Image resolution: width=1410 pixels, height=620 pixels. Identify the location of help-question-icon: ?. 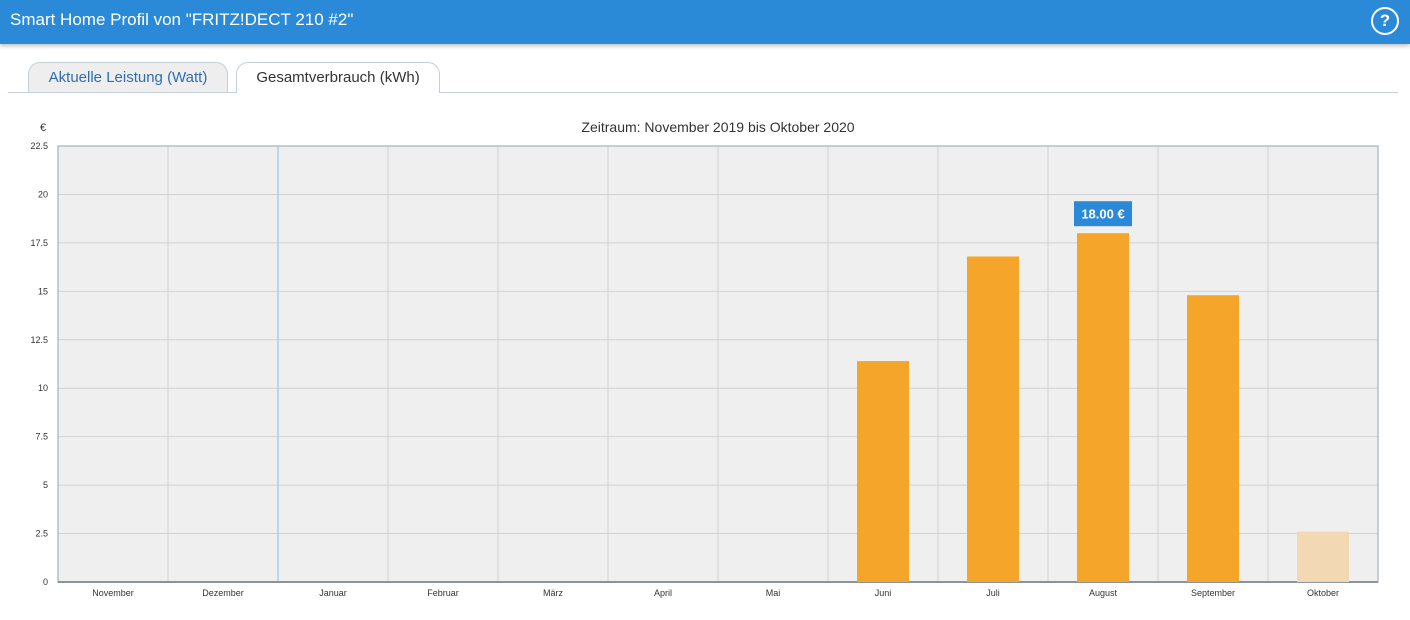
(1385, 21).